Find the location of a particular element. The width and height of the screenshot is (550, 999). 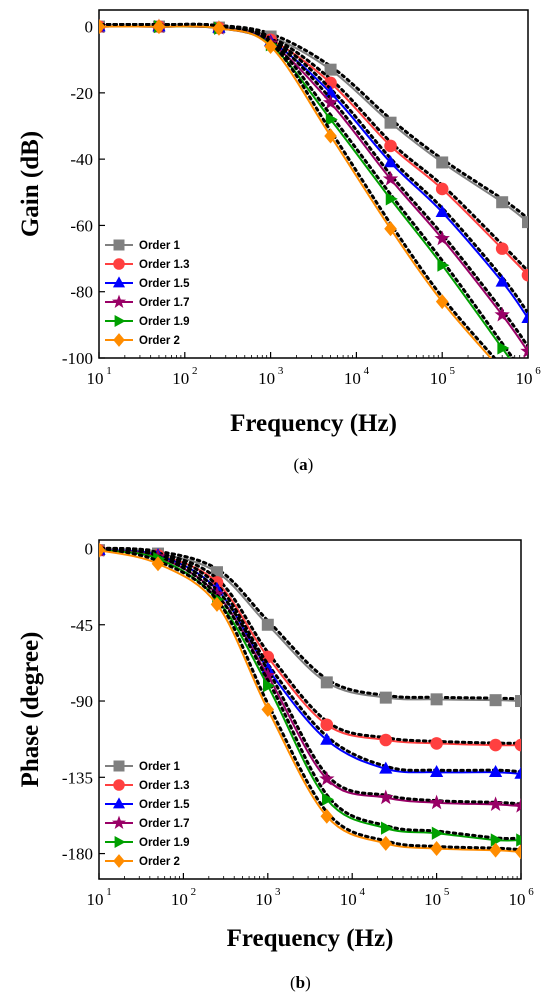

legend-item: Order 1.7 is located at coordinates (147, 301).